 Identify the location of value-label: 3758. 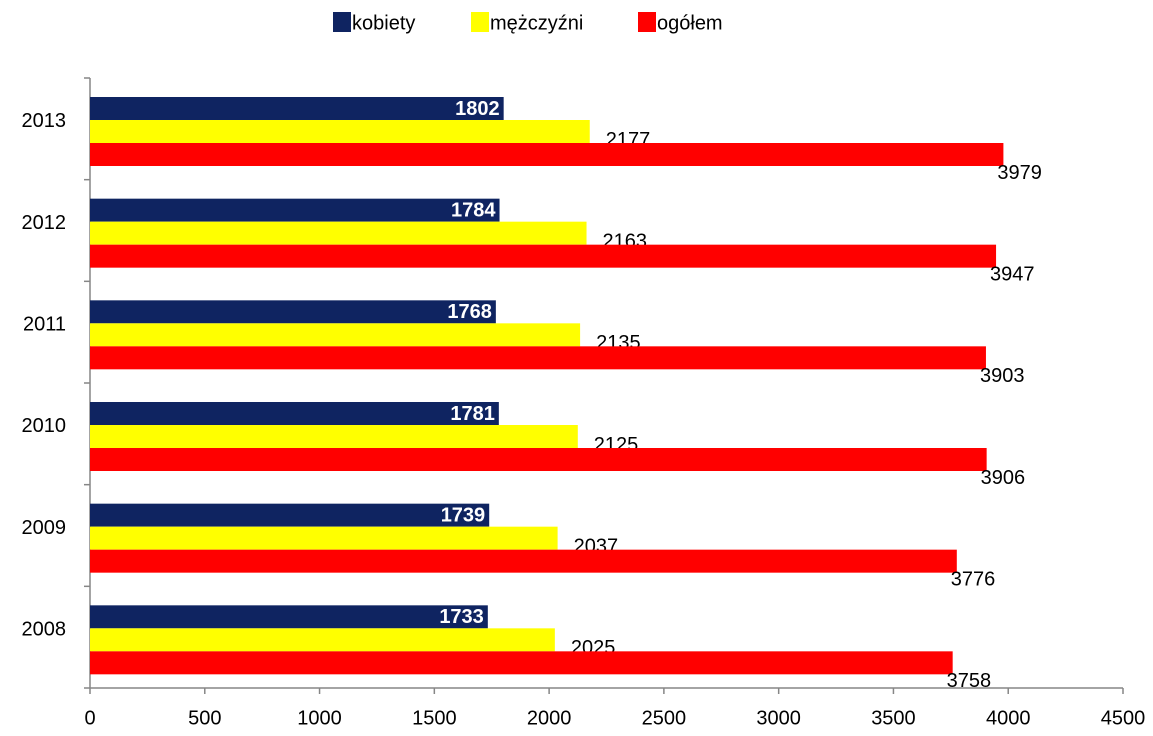
(969, 681).